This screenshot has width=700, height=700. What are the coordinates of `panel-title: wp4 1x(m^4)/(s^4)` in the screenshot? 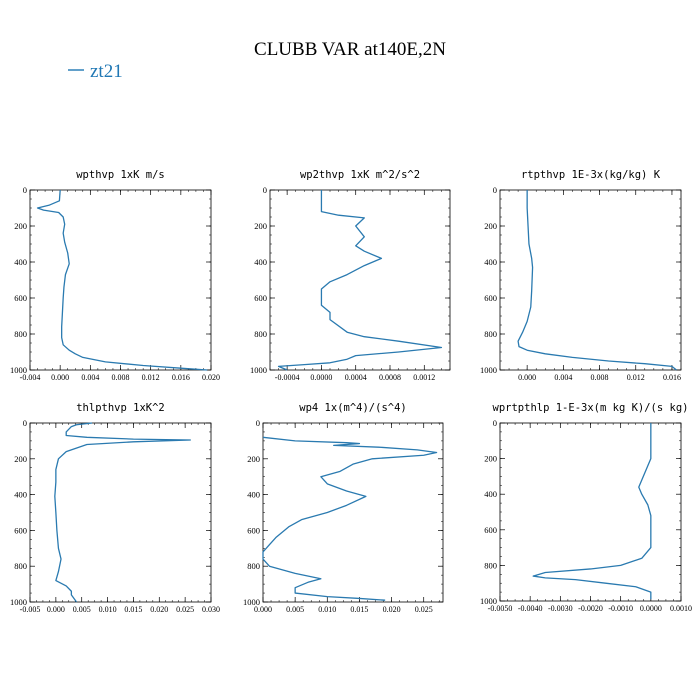 It's located at (352, 408).